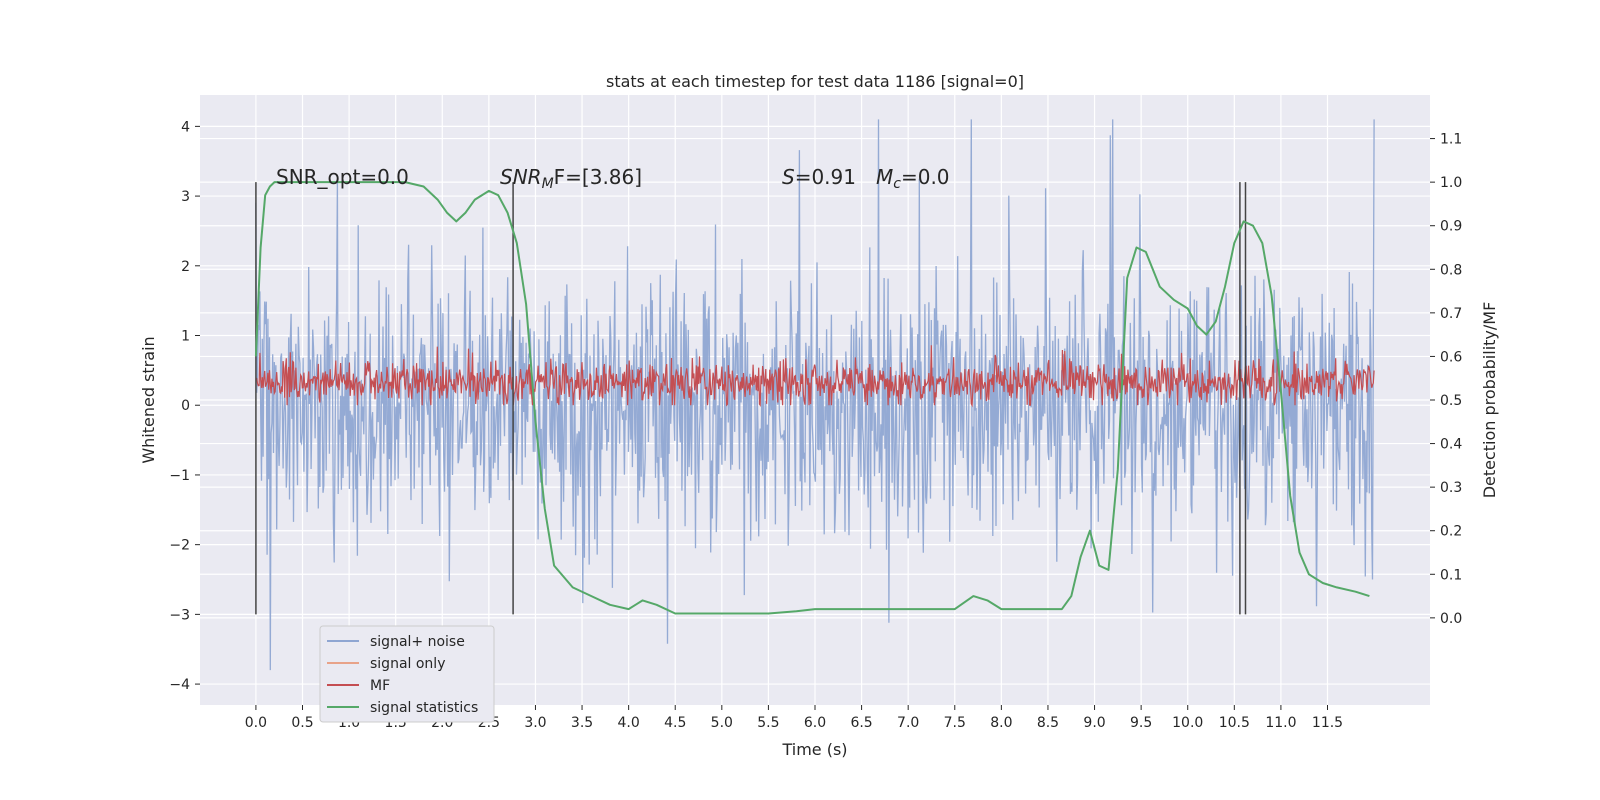 Image resolution: width=1600 pixels, height=800 pixels. I want to click on annotation-s-symbol: S, so click(788, 177).